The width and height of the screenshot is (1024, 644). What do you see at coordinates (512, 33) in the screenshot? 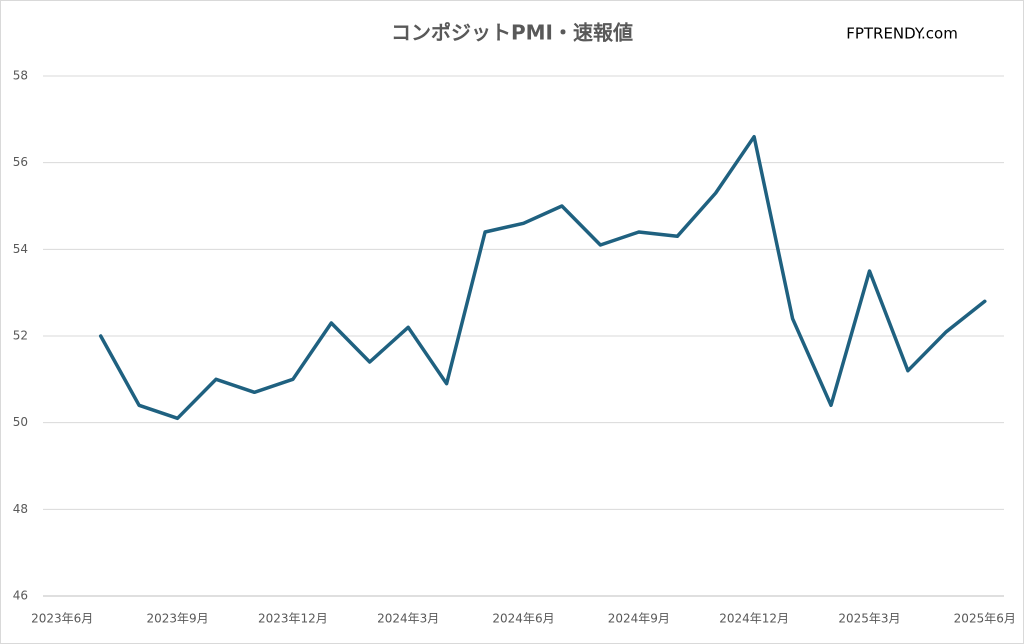
I see `chart-title: コンポジットPMI・速報値` at bounding box center [512, 33].